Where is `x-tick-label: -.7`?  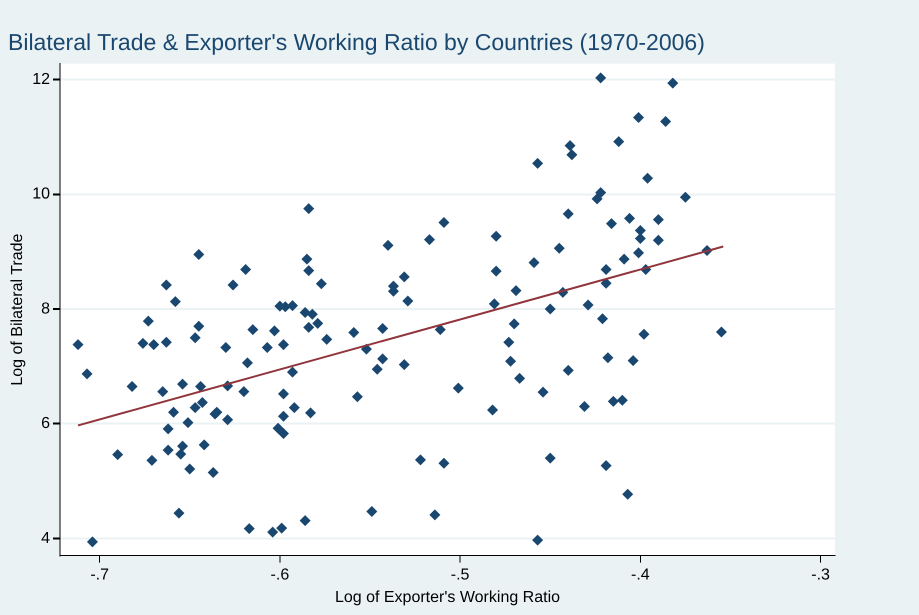
x-tick-label: -.7 is located at coordinates (100, 575).